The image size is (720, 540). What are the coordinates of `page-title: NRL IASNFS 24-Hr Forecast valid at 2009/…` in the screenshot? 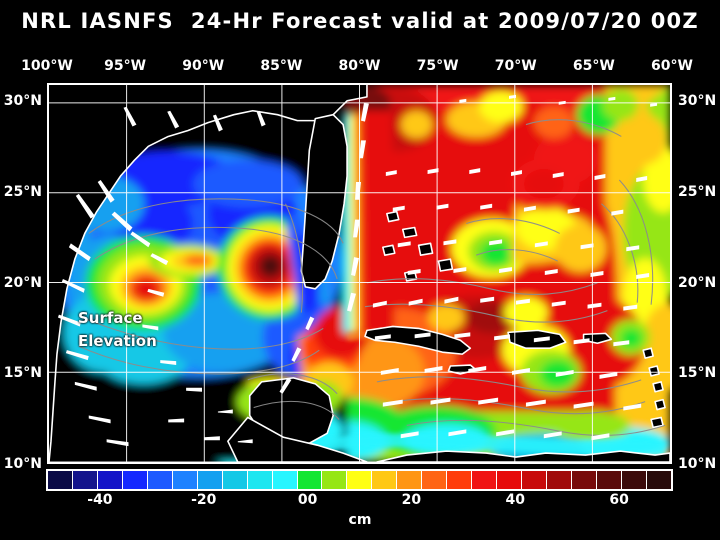 It's located at (360, 21).